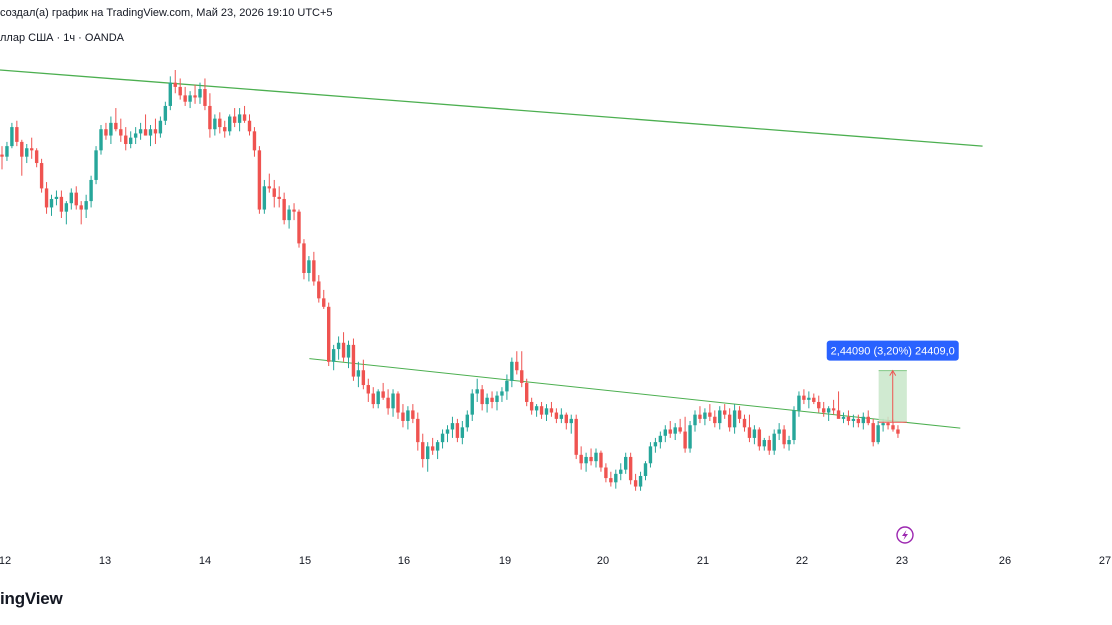  I want to click on lightning-circle-icon, so click(905, 535).